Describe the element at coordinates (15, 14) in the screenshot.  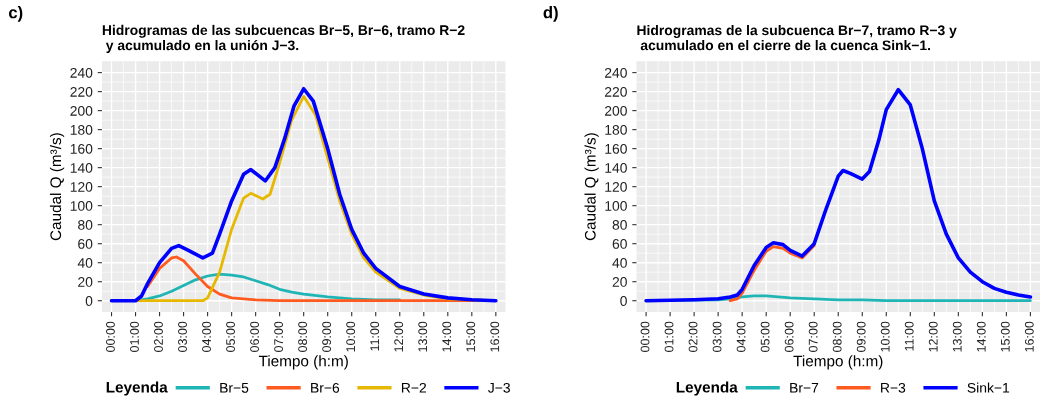
I see `text: c)` at that location.